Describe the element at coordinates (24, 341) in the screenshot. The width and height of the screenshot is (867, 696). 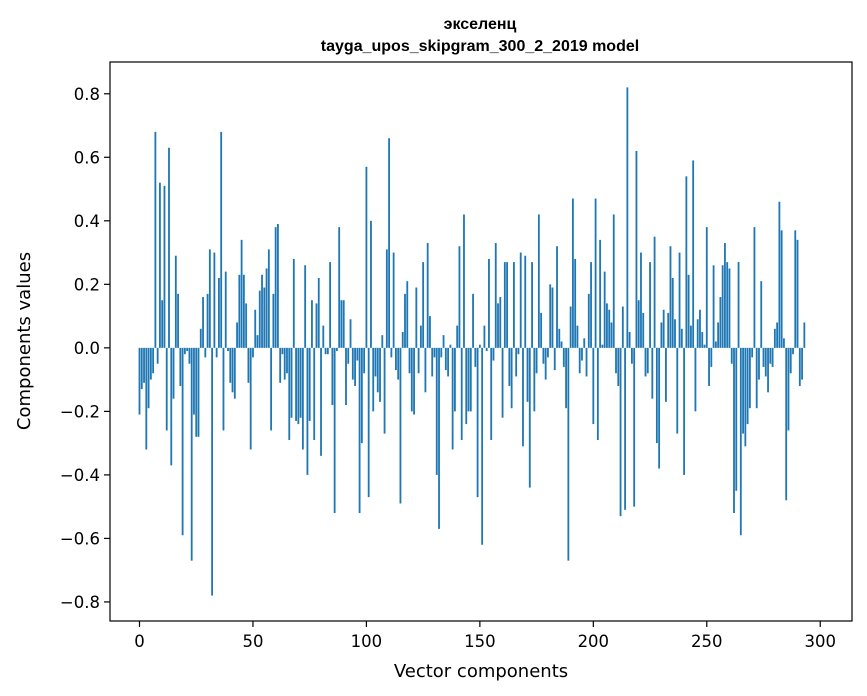
I see `y-axis-label: Components values` at that location.